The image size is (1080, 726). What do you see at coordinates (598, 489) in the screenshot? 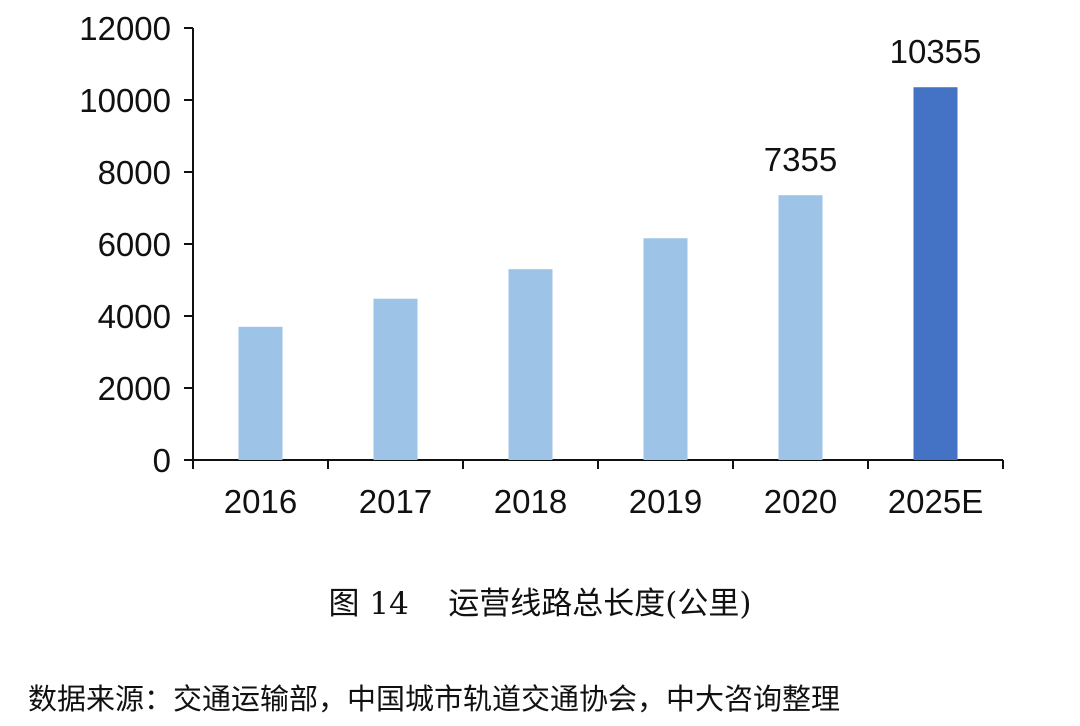
I see `x-axis: 2016 2017 2018 2019 2020 2025E` at bounding box center [598, 489].